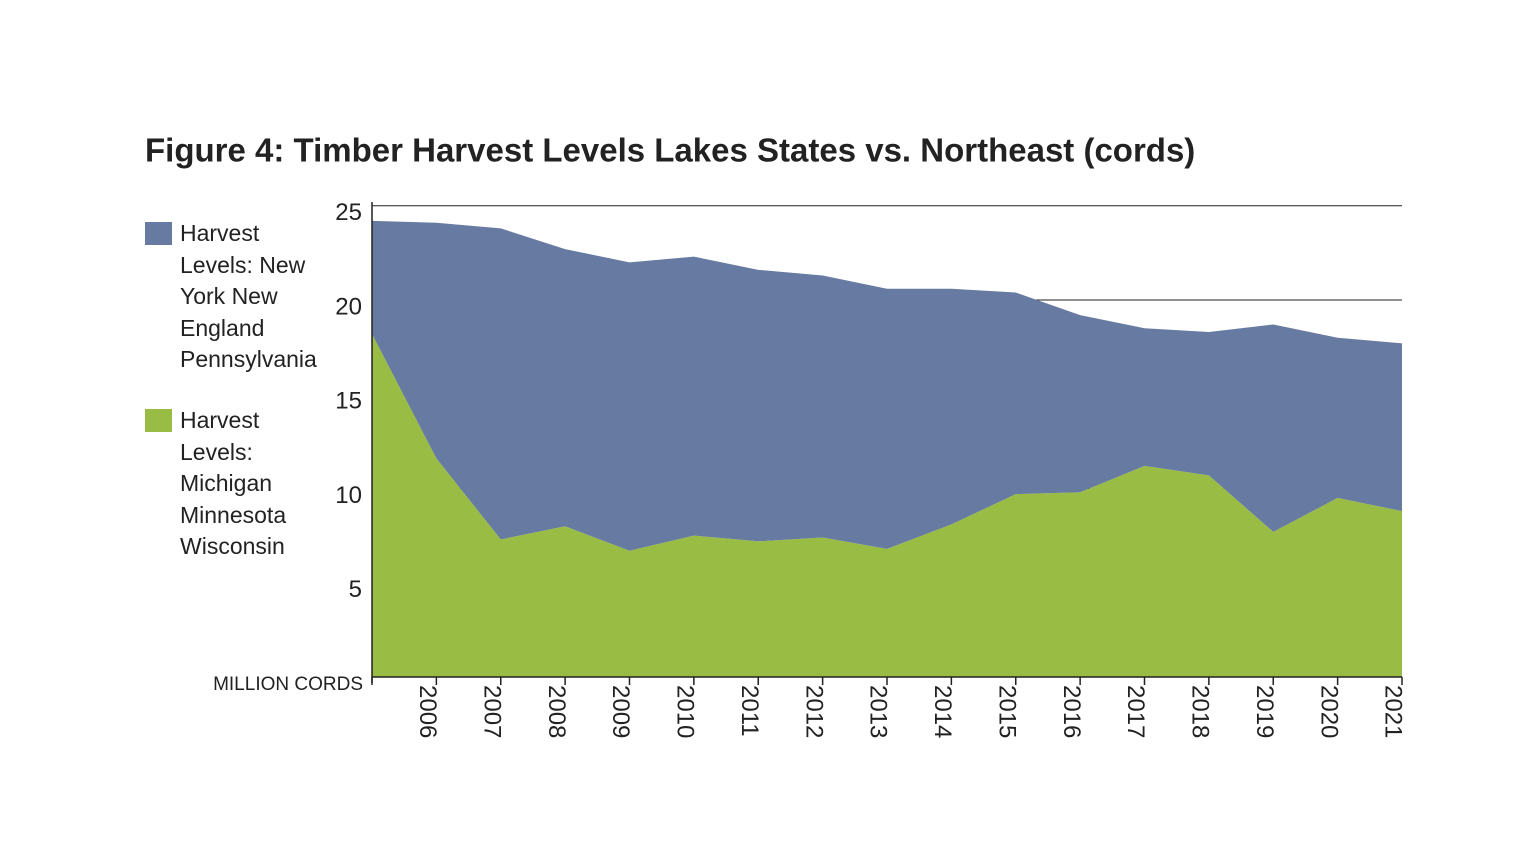 The image size is (1536, 866). What do you see at coordinates (813, 711) in the screenshot?
I see `x-tick-label: 2012` at bounding box center [813, 711].